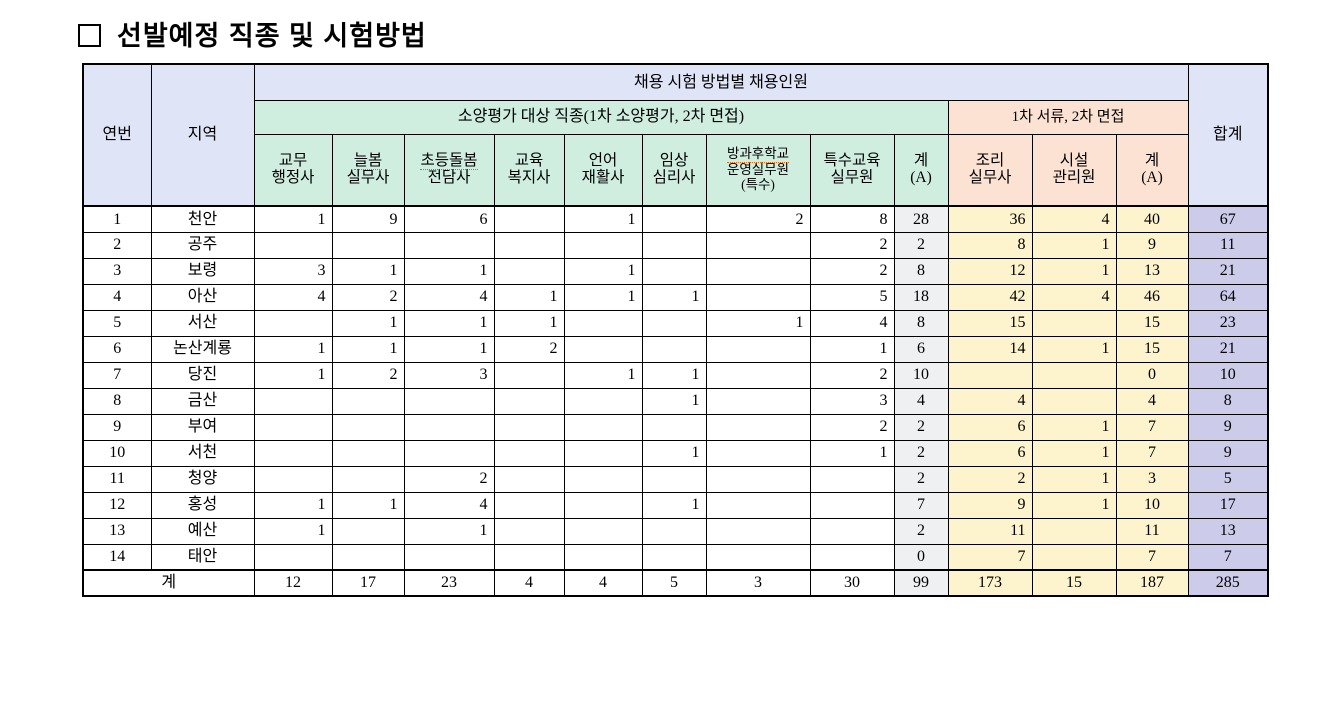 The width and height of the screenshot is (1325, 710). I want to click on cell-grand-total: 23, so click(1228, 323).